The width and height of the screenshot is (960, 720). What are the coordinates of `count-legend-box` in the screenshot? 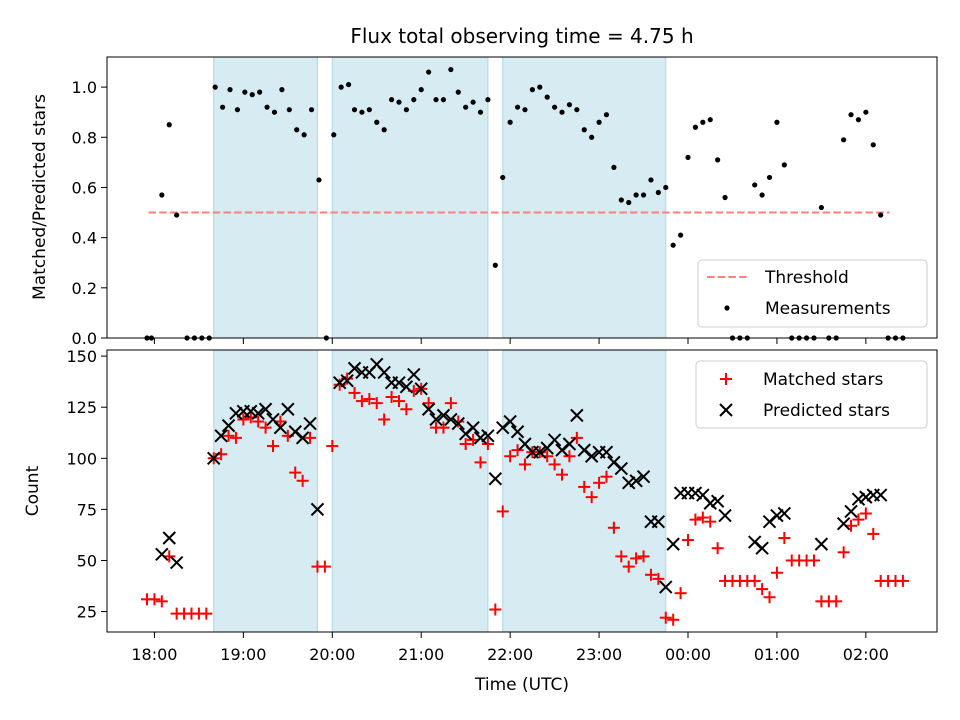 It's located at (811, 394).